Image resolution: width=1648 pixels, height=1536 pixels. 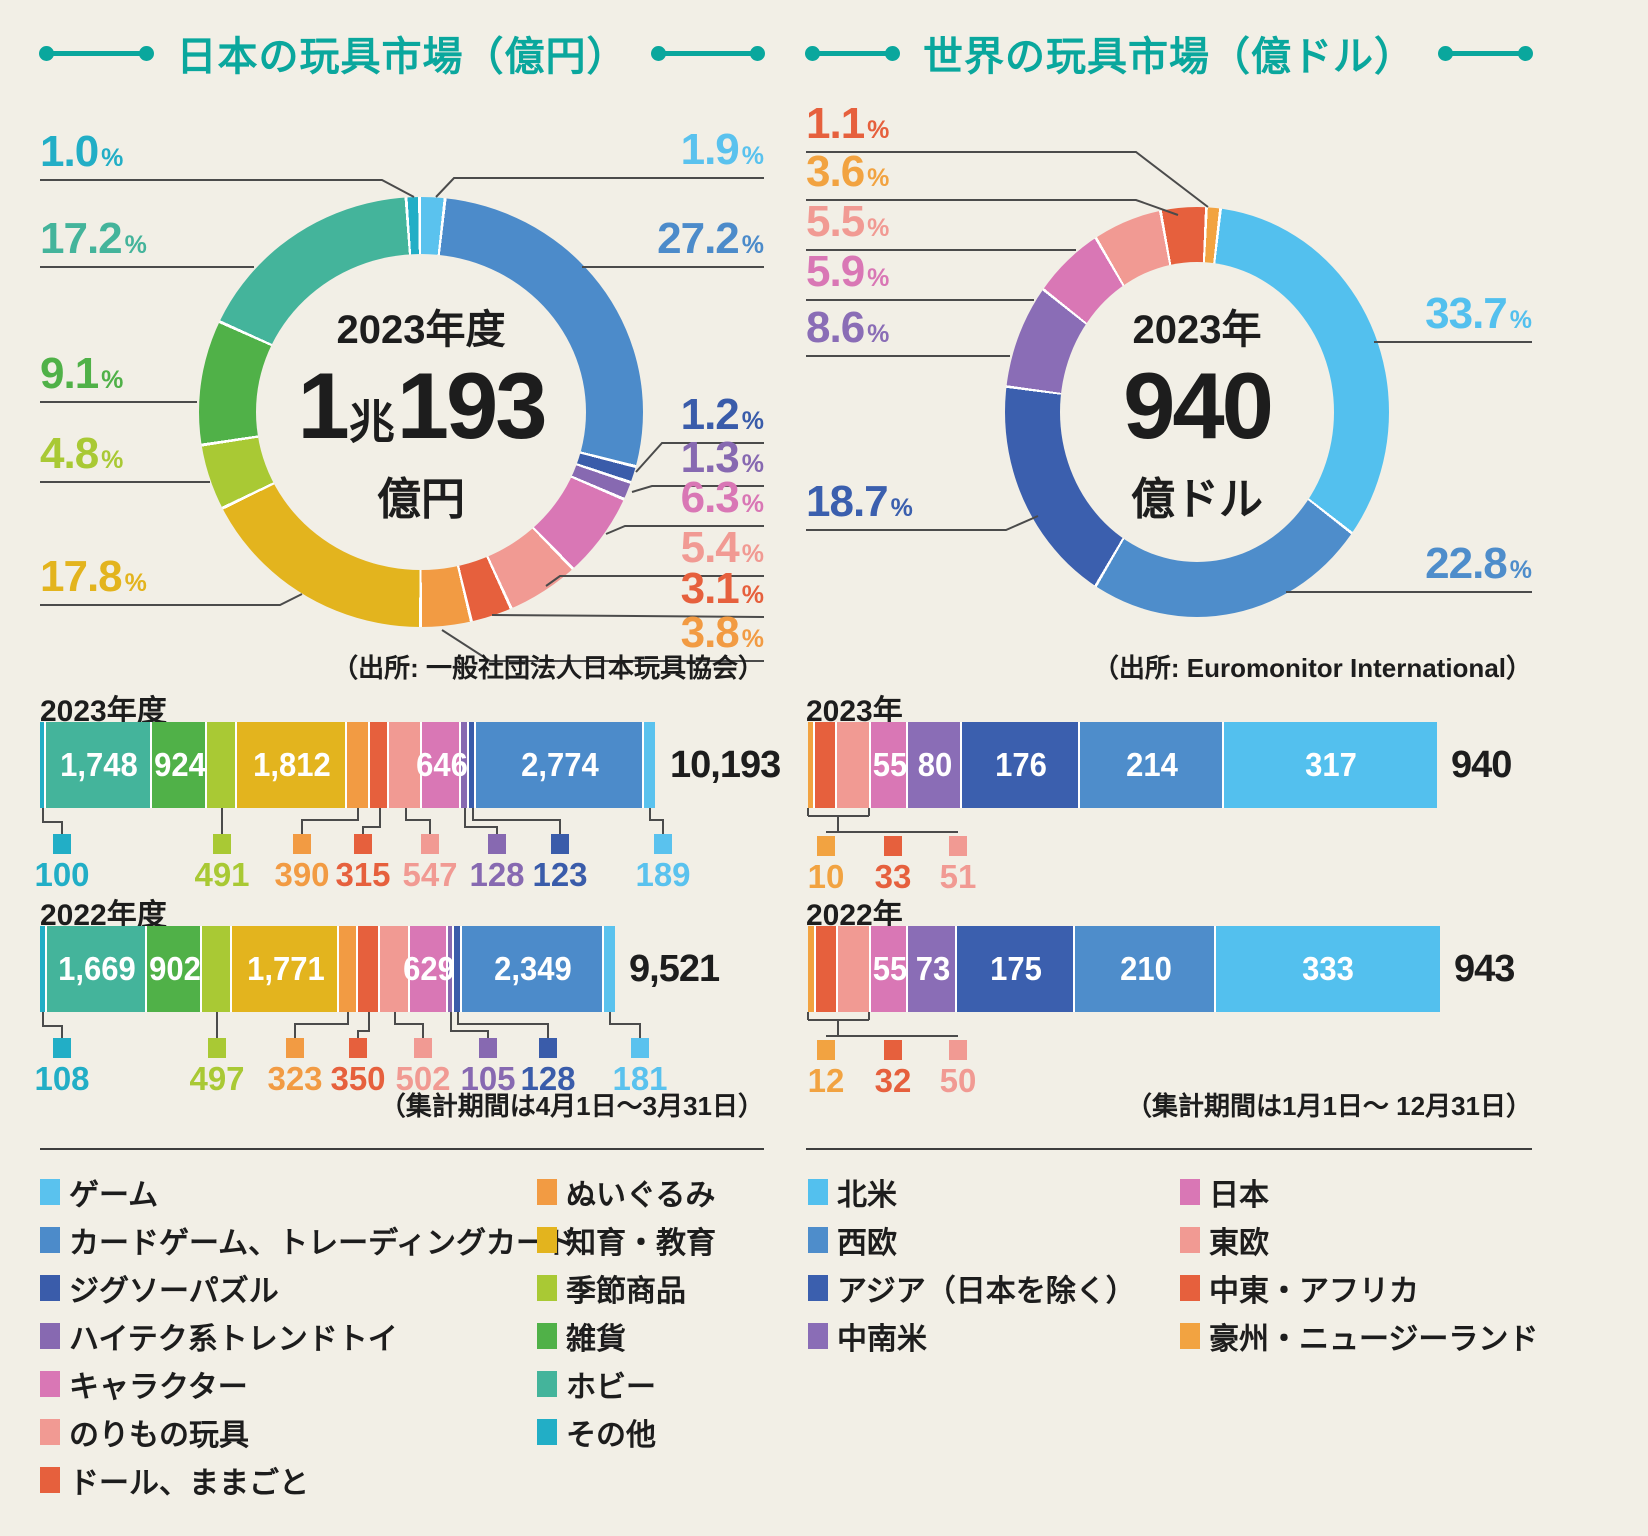 What do you see at coordinates (1329, 1106) in the screenshot?
I see `world-period-note: （集計期間は1月1日～ 12月31日）` at bounding box center [1329, 1106].